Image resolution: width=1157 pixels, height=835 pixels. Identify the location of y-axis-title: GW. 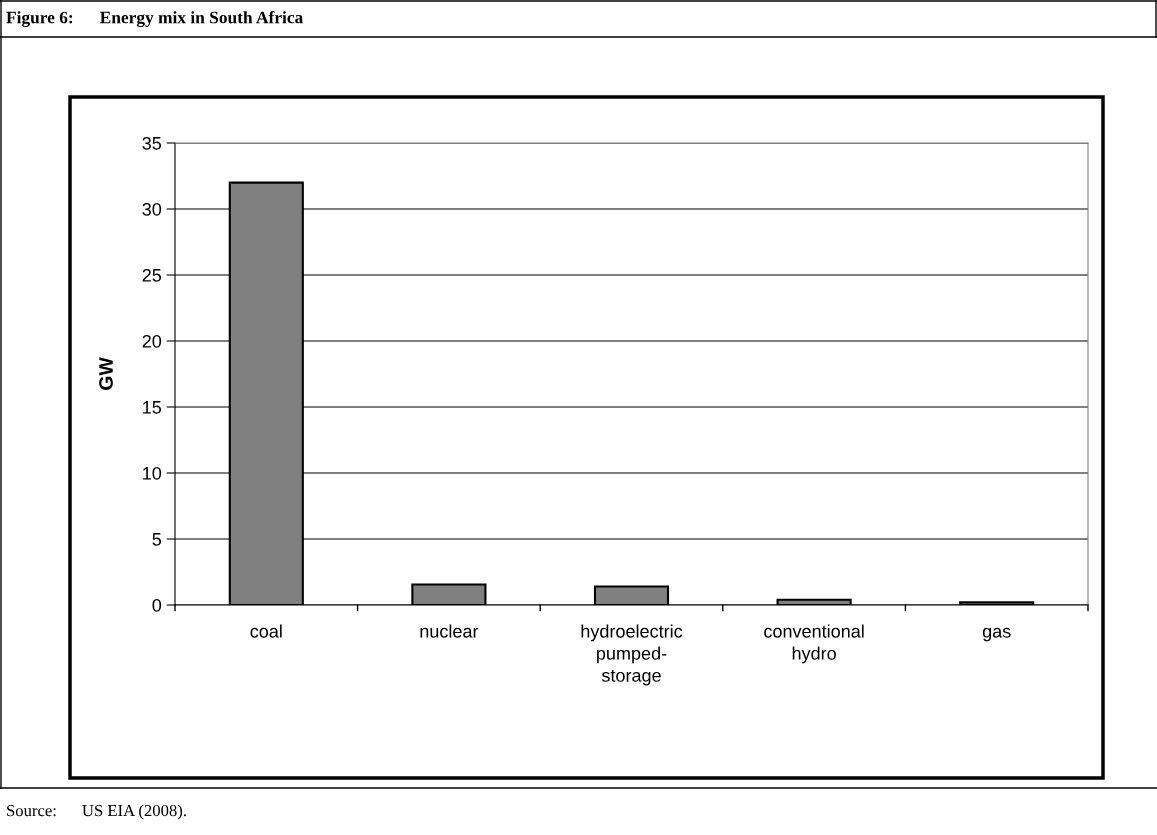
(106, 373).